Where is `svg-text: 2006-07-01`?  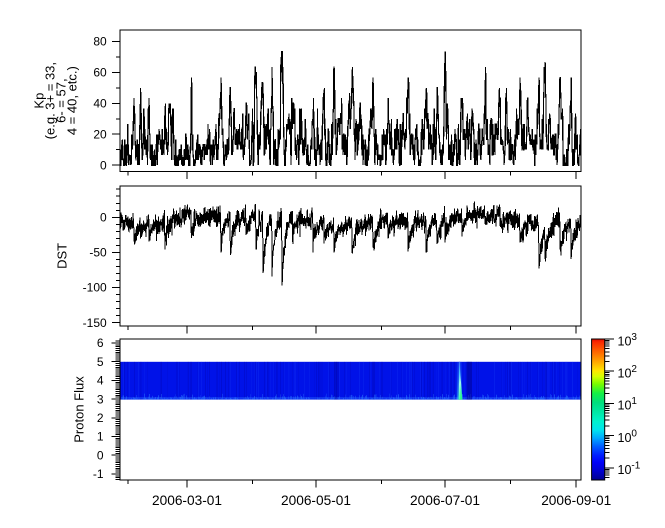
svg-text: 2006-07-01 is located at coordinates (445, 500).